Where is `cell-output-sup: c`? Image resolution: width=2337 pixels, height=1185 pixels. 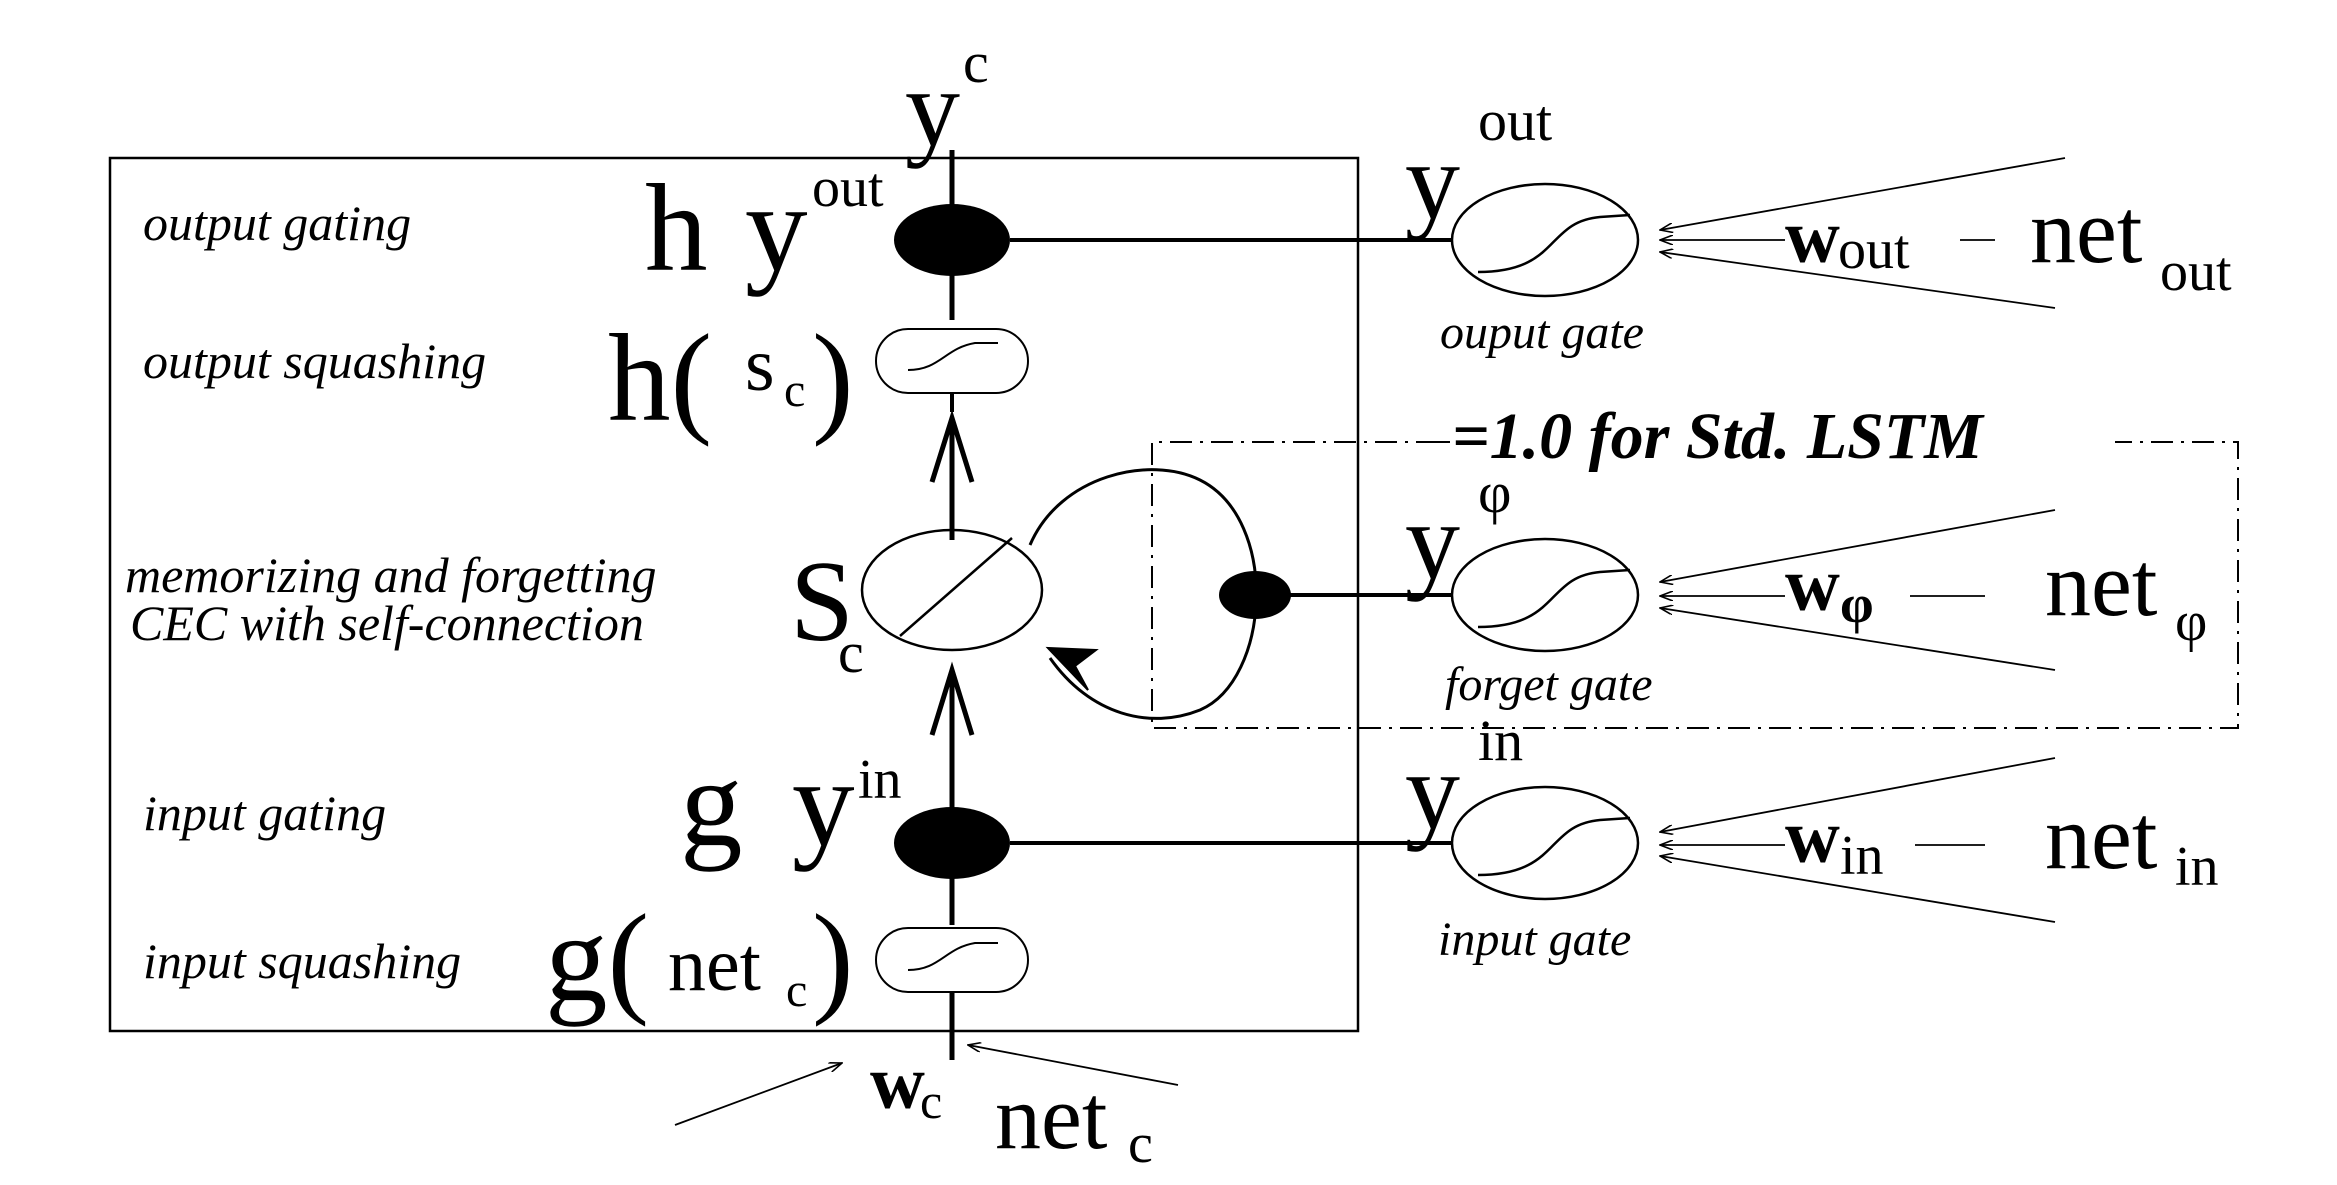 cell-output-sup: c is located at coordinates (976, 62).